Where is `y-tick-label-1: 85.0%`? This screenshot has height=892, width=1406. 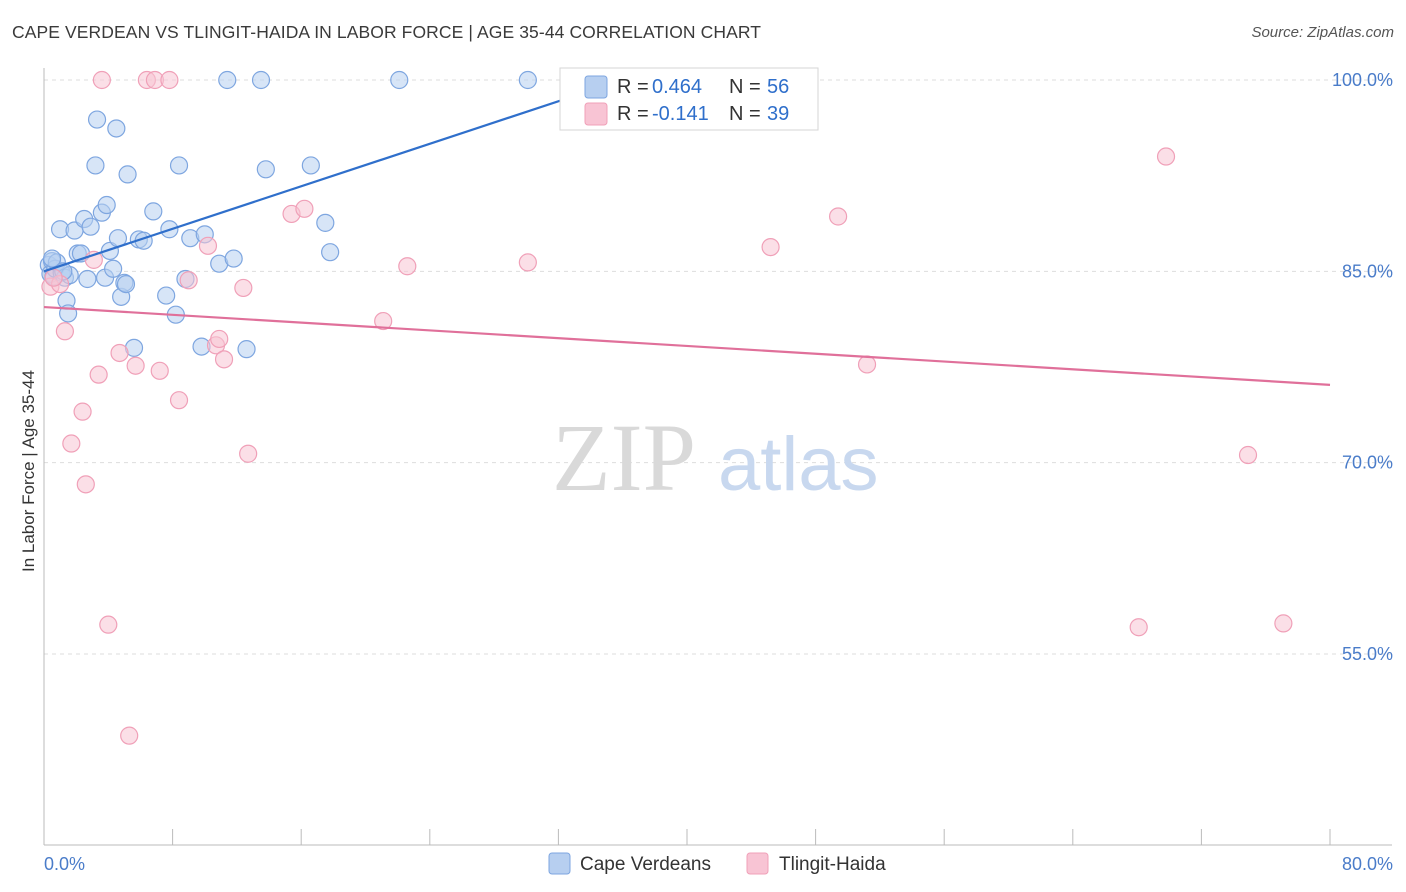 y-tick-label-1: 85.0% is located at coordinates (1367, 271).